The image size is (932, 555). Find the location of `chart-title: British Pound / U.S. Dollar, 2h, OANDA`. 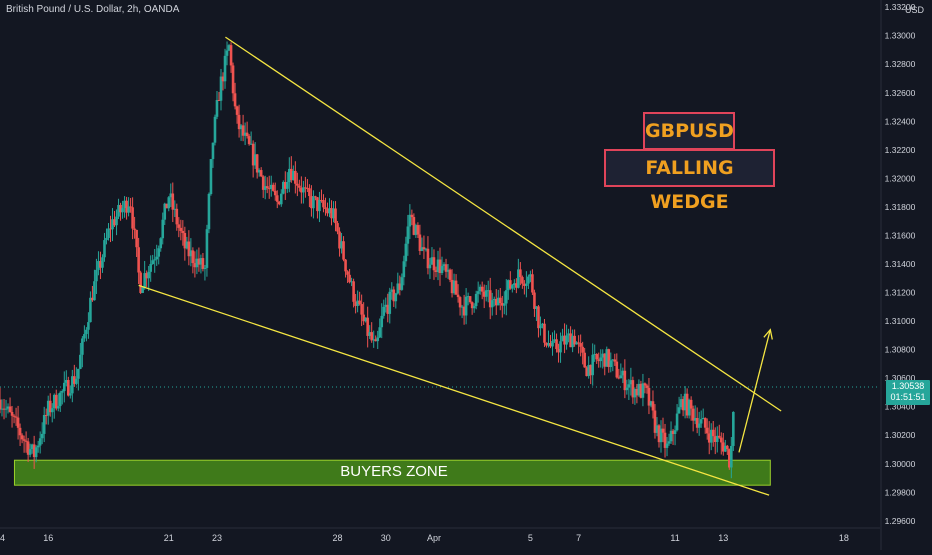

chart-title: British Pound / U.S. Dollar, 2h, OANDA is located at coordinates (93, 9).